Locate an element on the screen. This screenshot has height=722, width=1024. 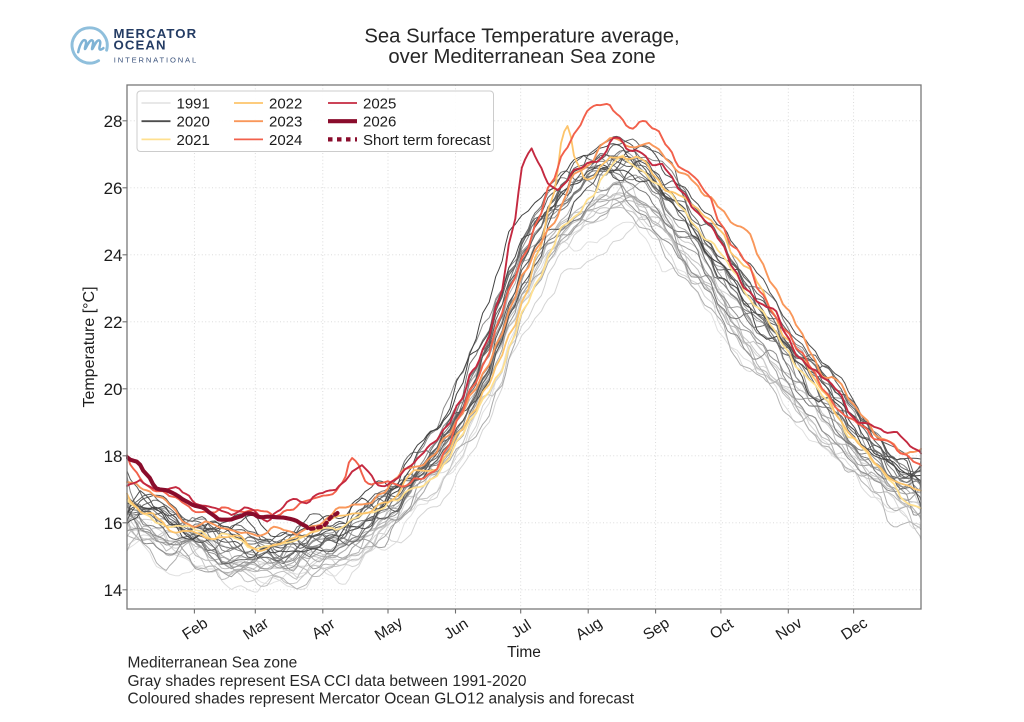
svg-text: 24 is located at coordinates (113, 255).